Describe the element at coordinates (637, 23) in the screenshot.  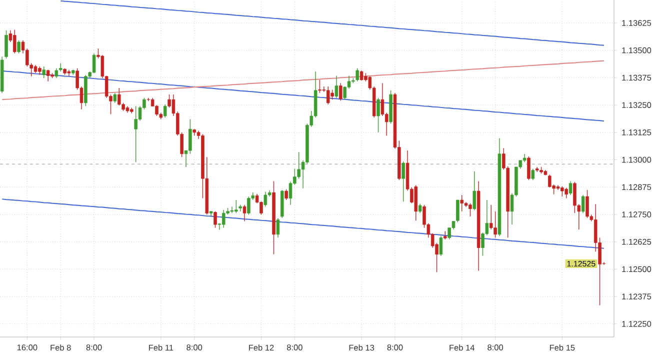
I see `y-tick-label: 1.13625` at that location.